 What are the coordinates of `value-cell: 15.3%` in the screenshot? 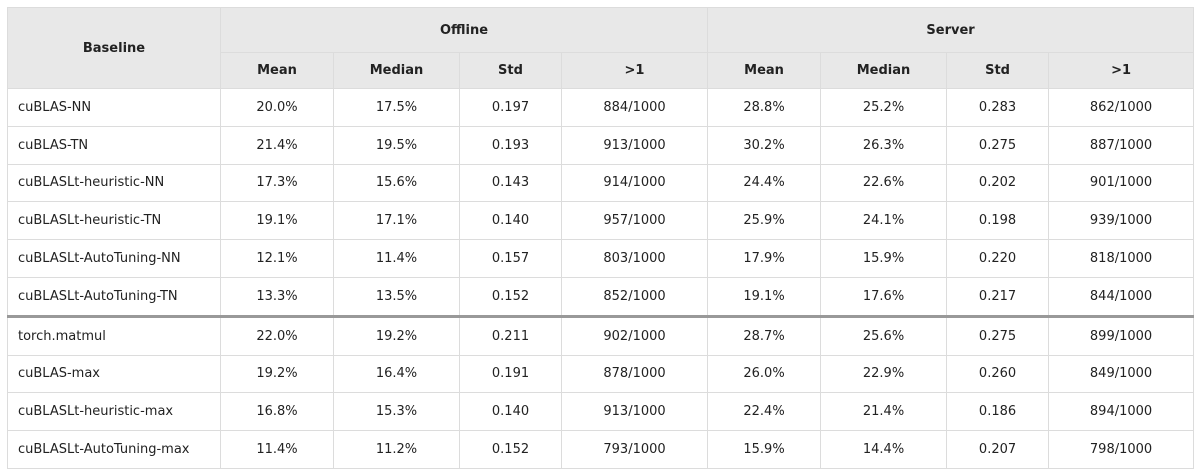 It's located at (396, 412).